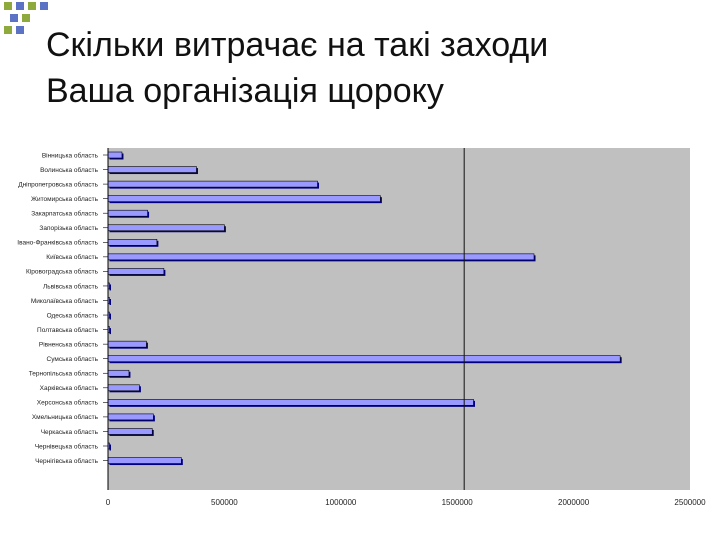  I want to click on slide-title-line-1: Скільки витрачає на такі заходи, so click(297, 45).